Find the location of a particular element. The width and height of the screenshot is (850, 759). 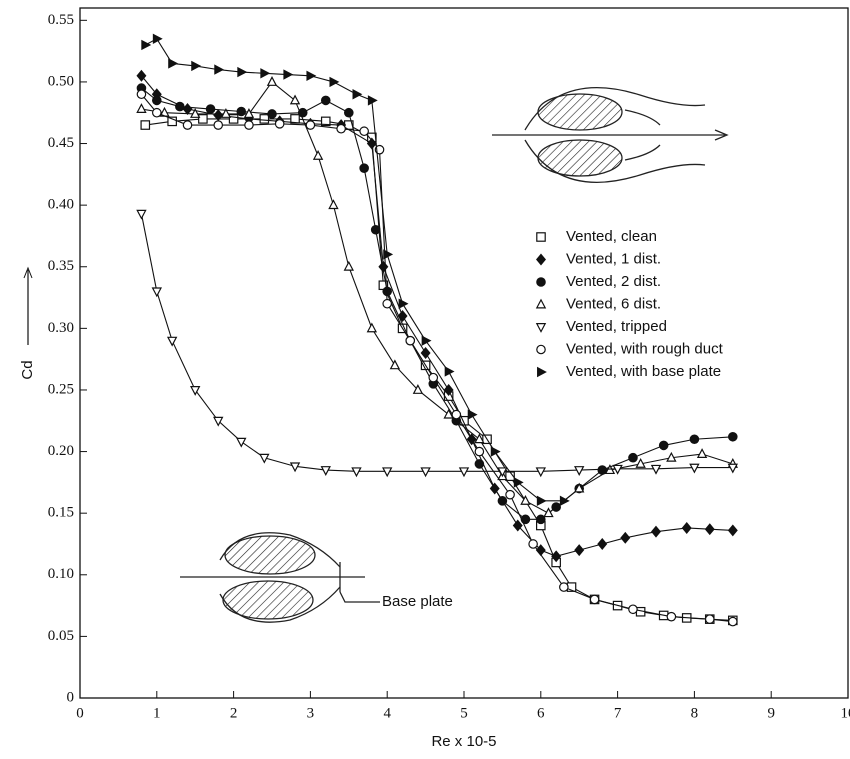

y-tick-label: 0.35 is located at coordinates (61, 266).